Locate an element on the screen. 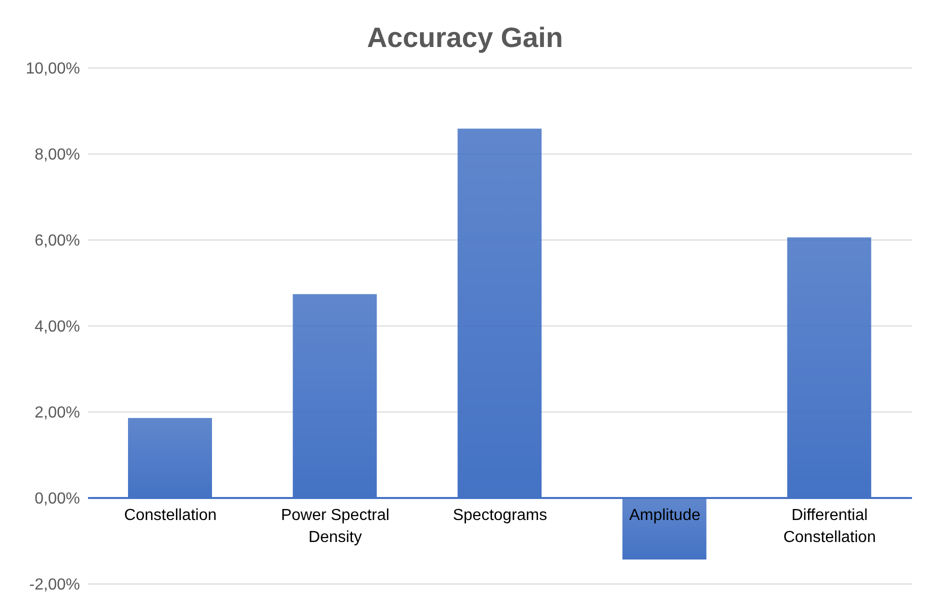 The height and width of the screenshot is (612, 930). chart-title: Accuracy Gain is located at coordinates (465, 38).